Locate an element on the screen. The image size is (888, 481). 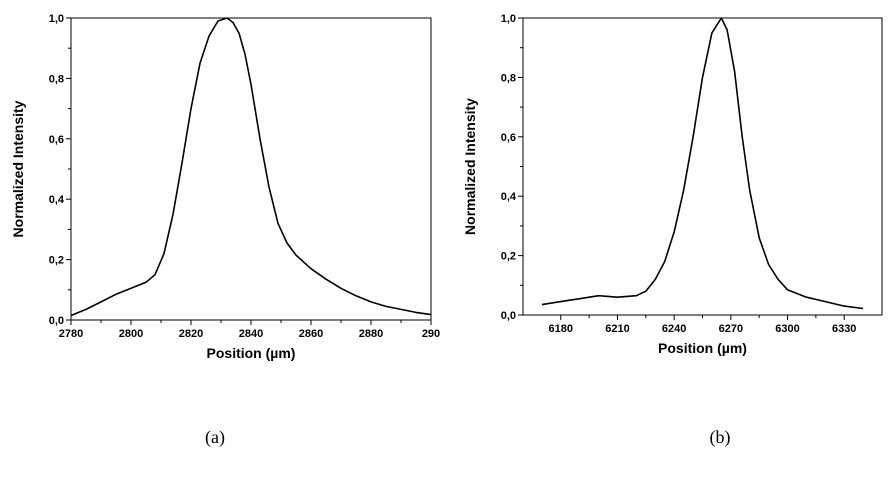
x-tick-label: 2860 is located at coordinates (311, 334).